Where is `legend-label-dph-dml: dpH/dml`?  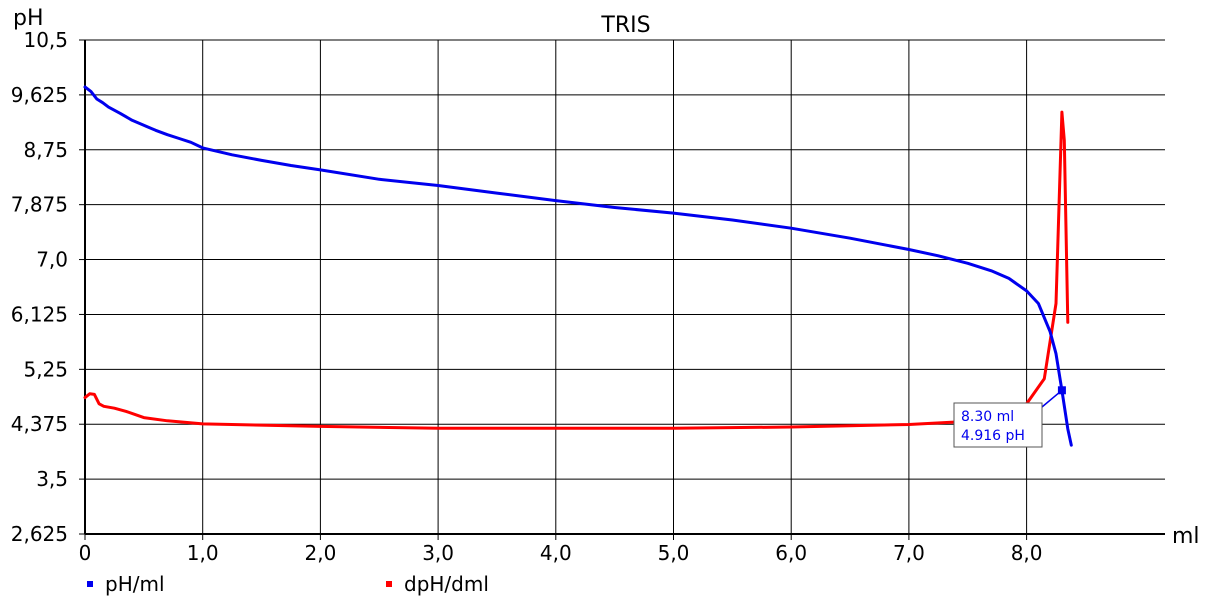
legend-label-dph-dml: dpH/dml is located at coordinates (446, 584).